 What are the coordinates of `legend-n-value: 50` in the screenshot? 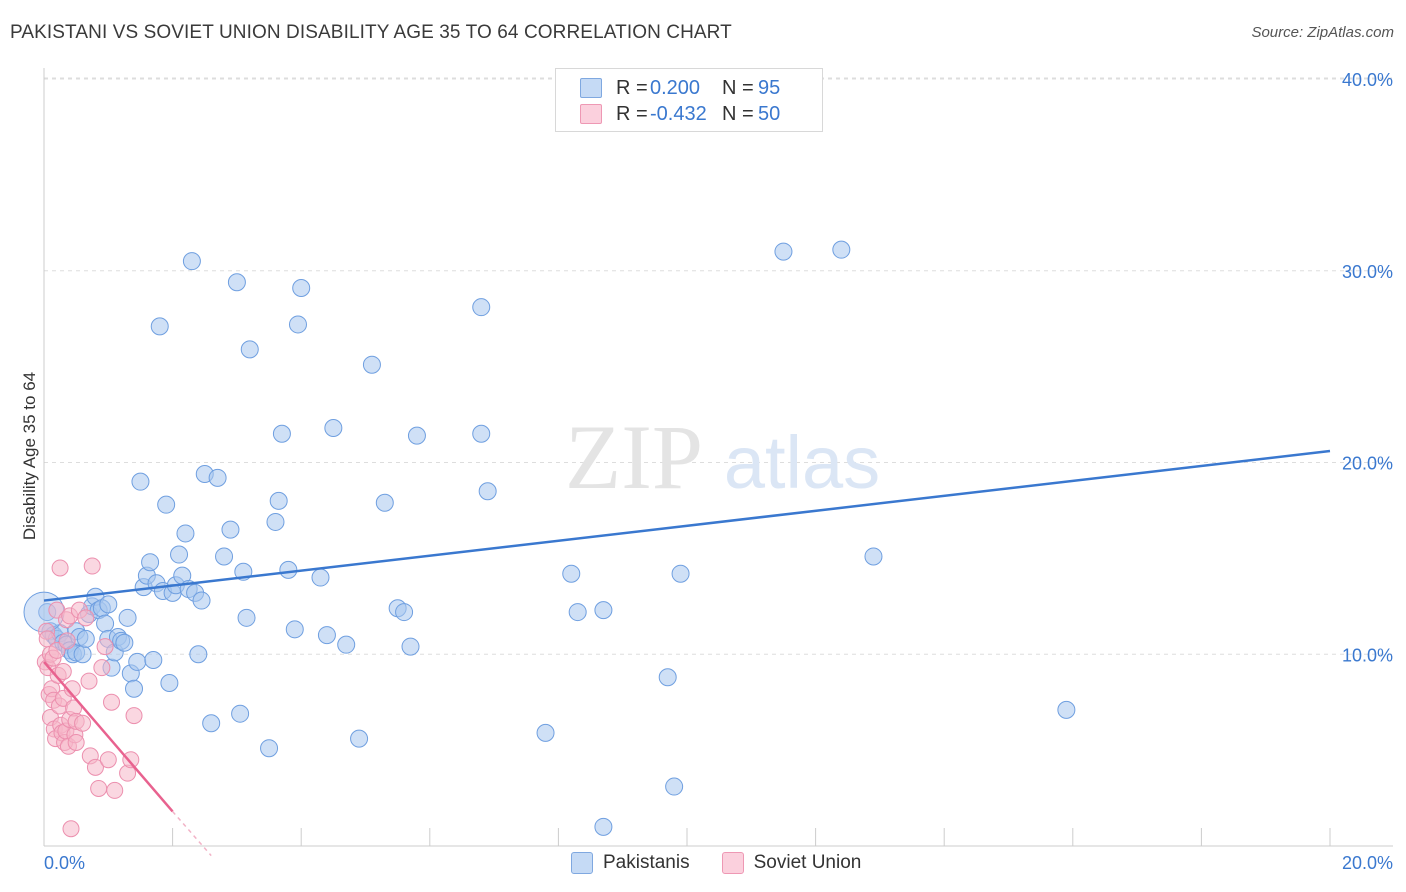 It's located at (769, 113).